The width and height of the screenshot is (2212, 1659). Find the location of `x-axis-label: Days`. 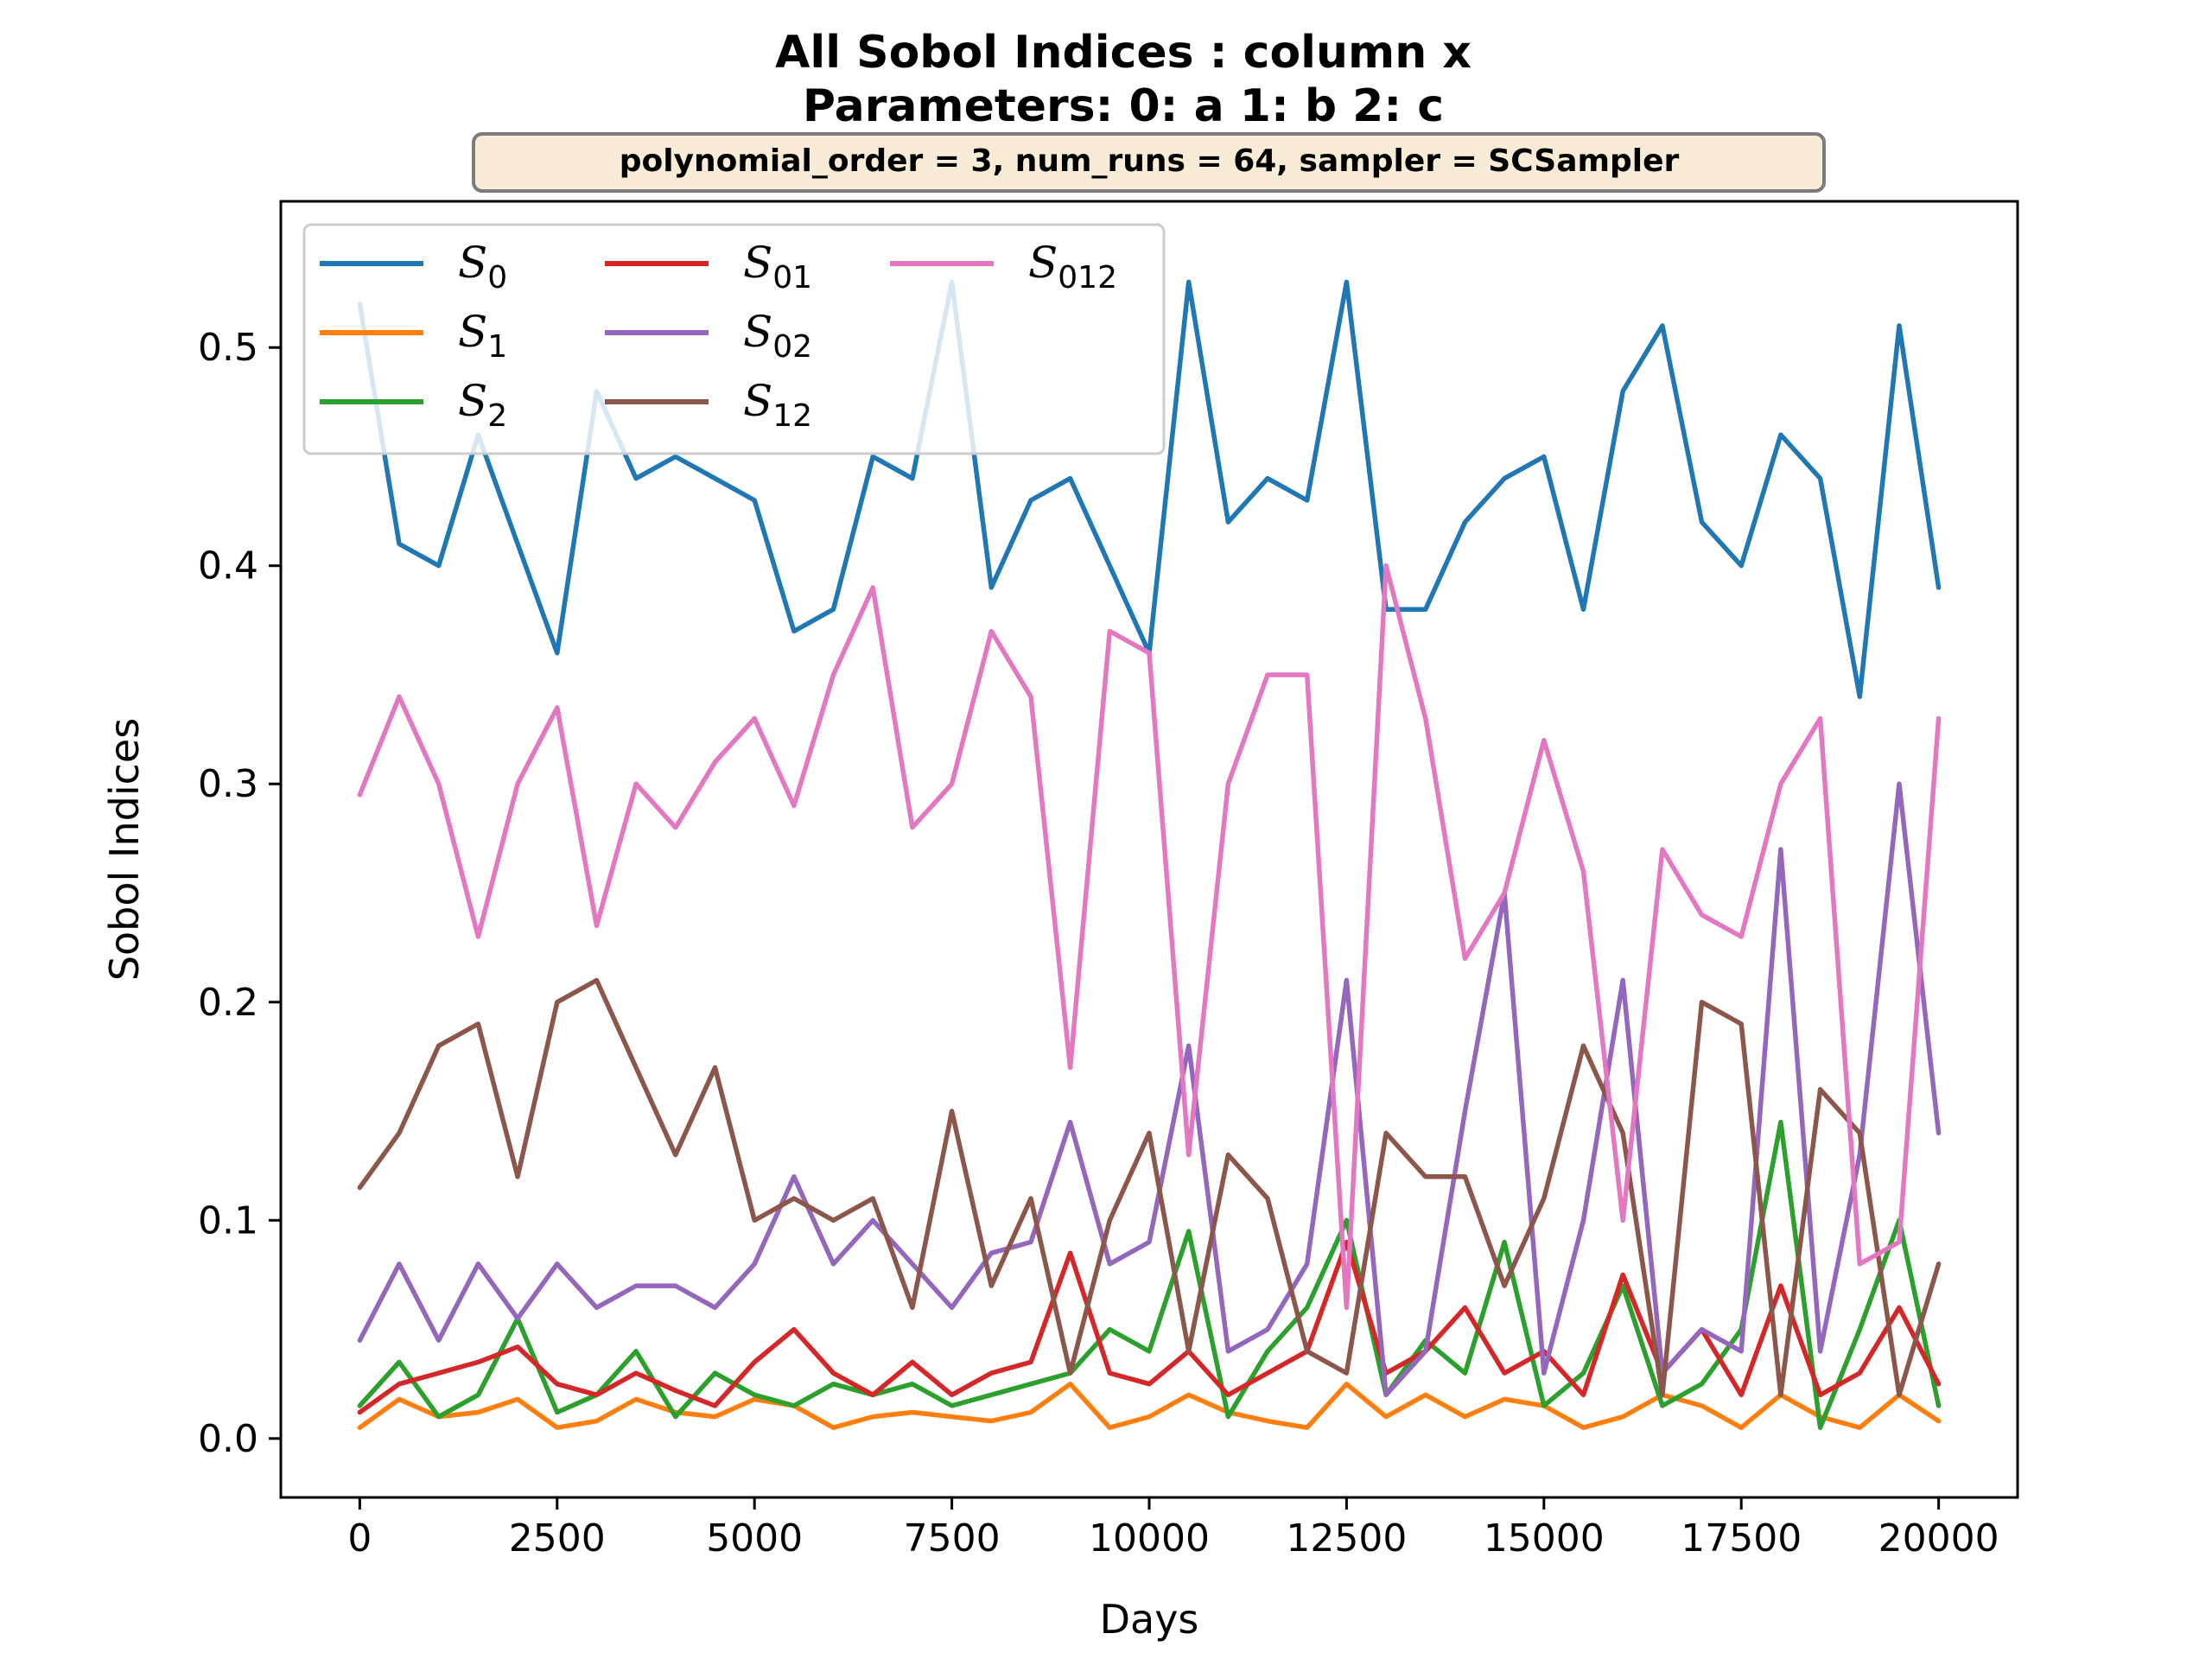

x-axis-label: Days is located at coordinates (1149, 1619).